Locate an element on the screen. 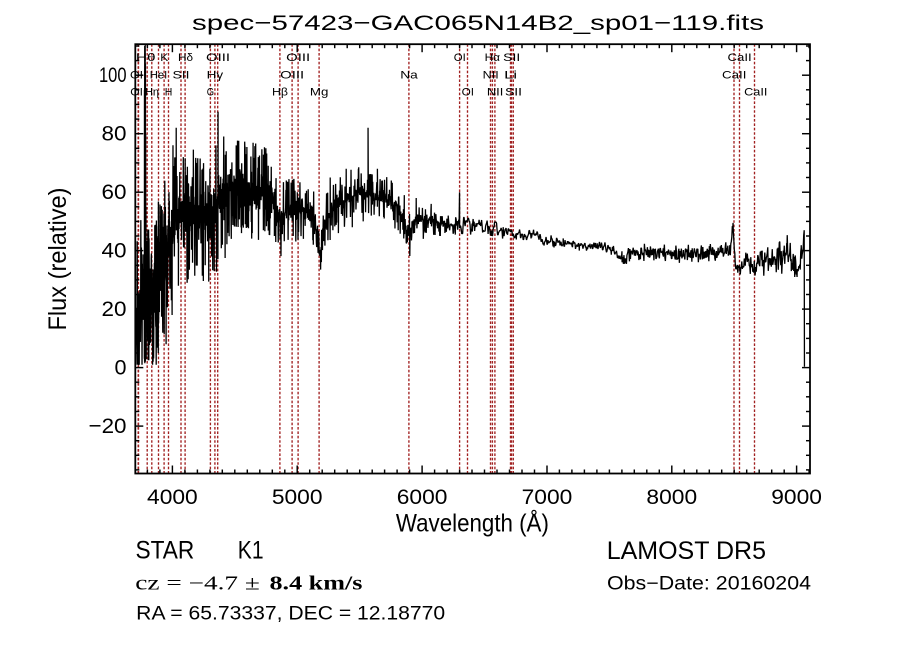  svg-text: STAR is located at coordinates (165, 551).